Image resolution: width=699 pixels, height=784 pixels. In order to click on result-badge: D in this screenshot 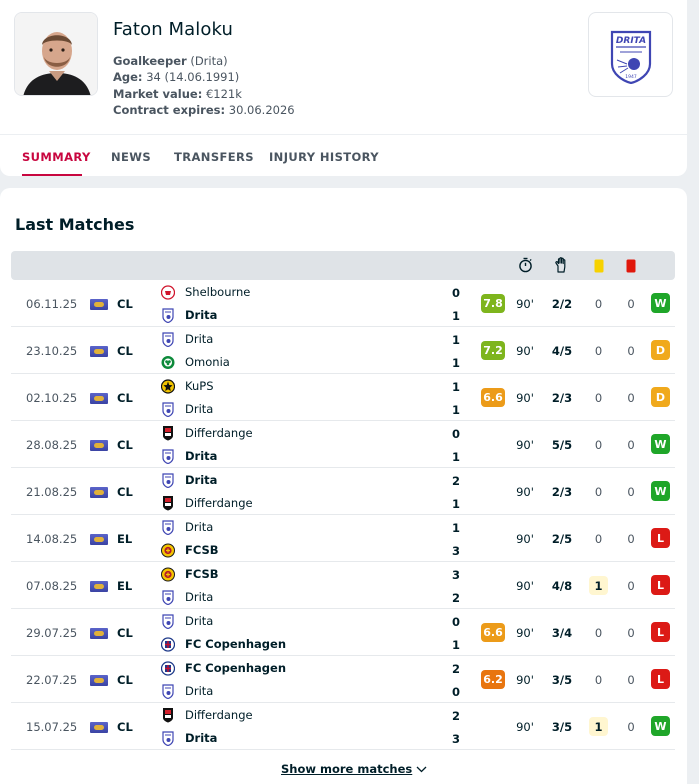, I will do `click(660, 350)`.